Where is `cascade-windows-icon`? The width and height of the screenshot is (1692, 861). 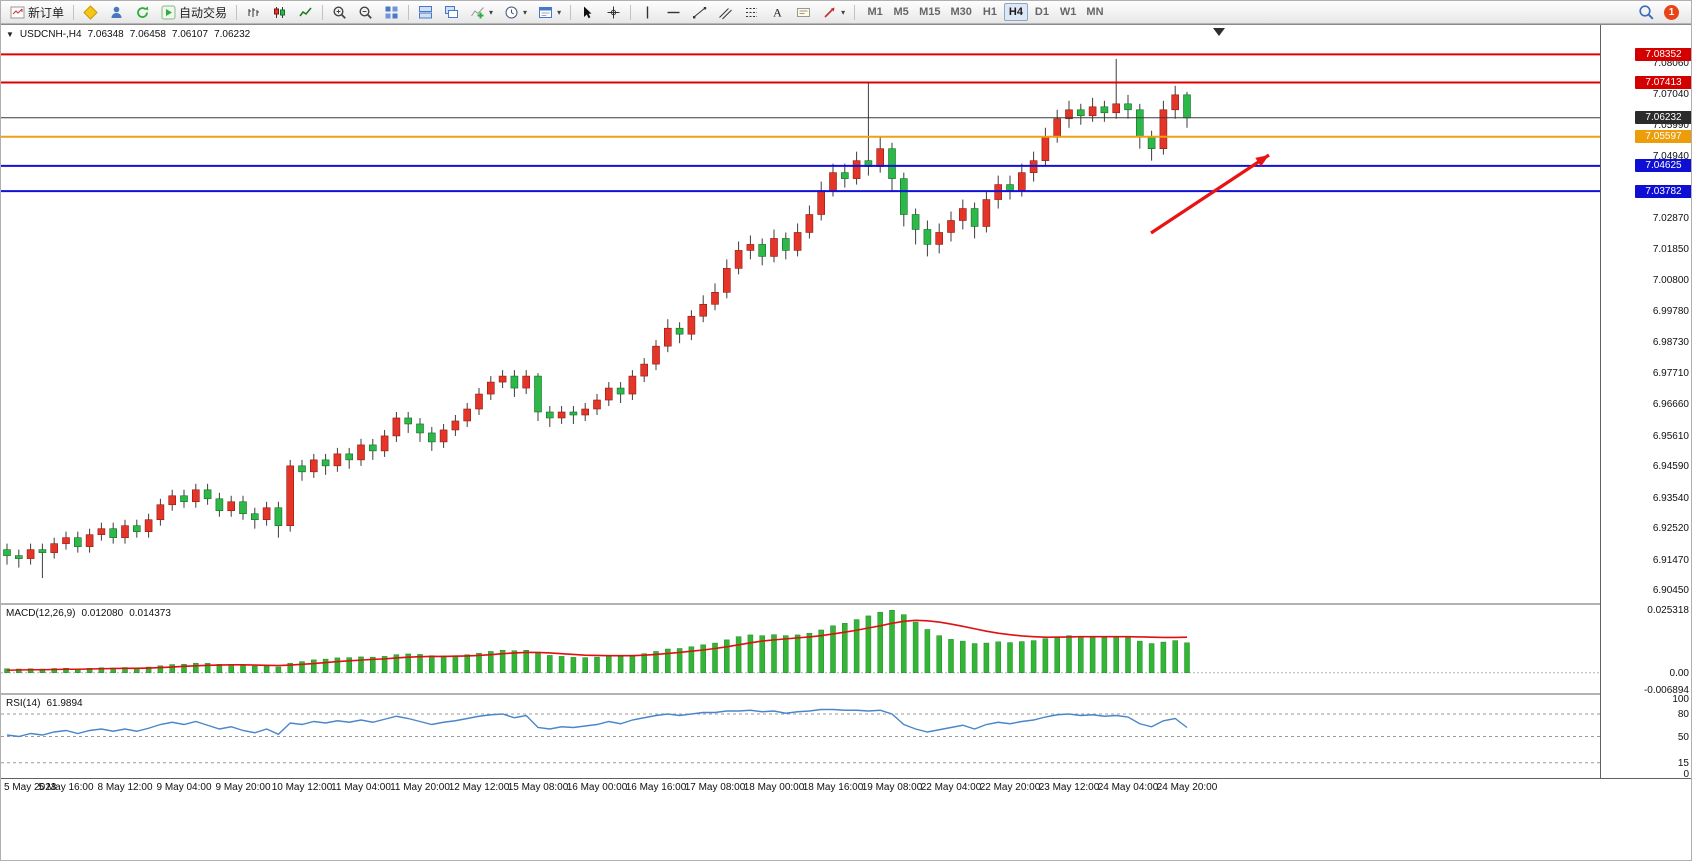 cascade-windows-icon is located at coordinates (451, 12).